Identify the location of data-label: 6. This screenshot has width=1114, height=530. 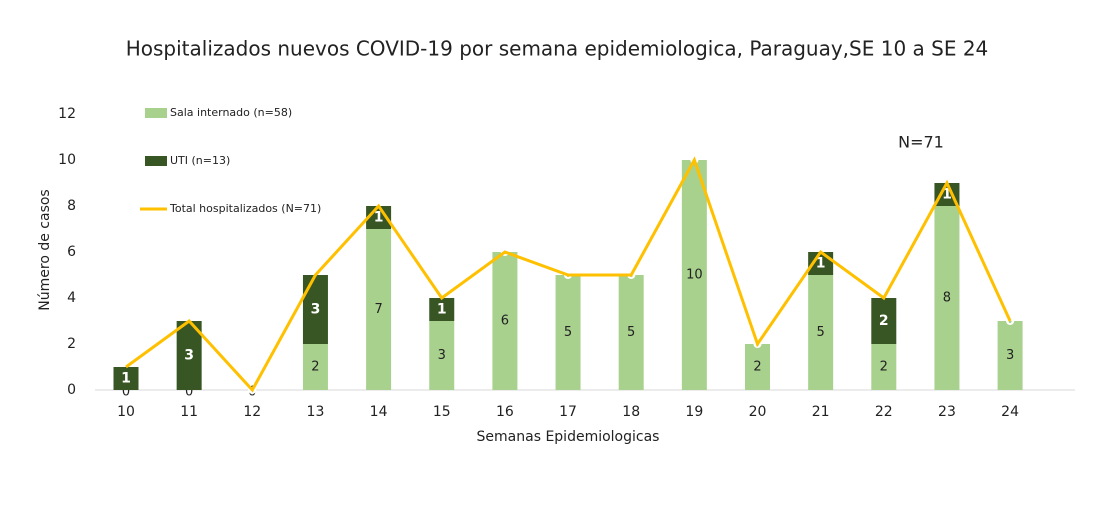
(505, 321).